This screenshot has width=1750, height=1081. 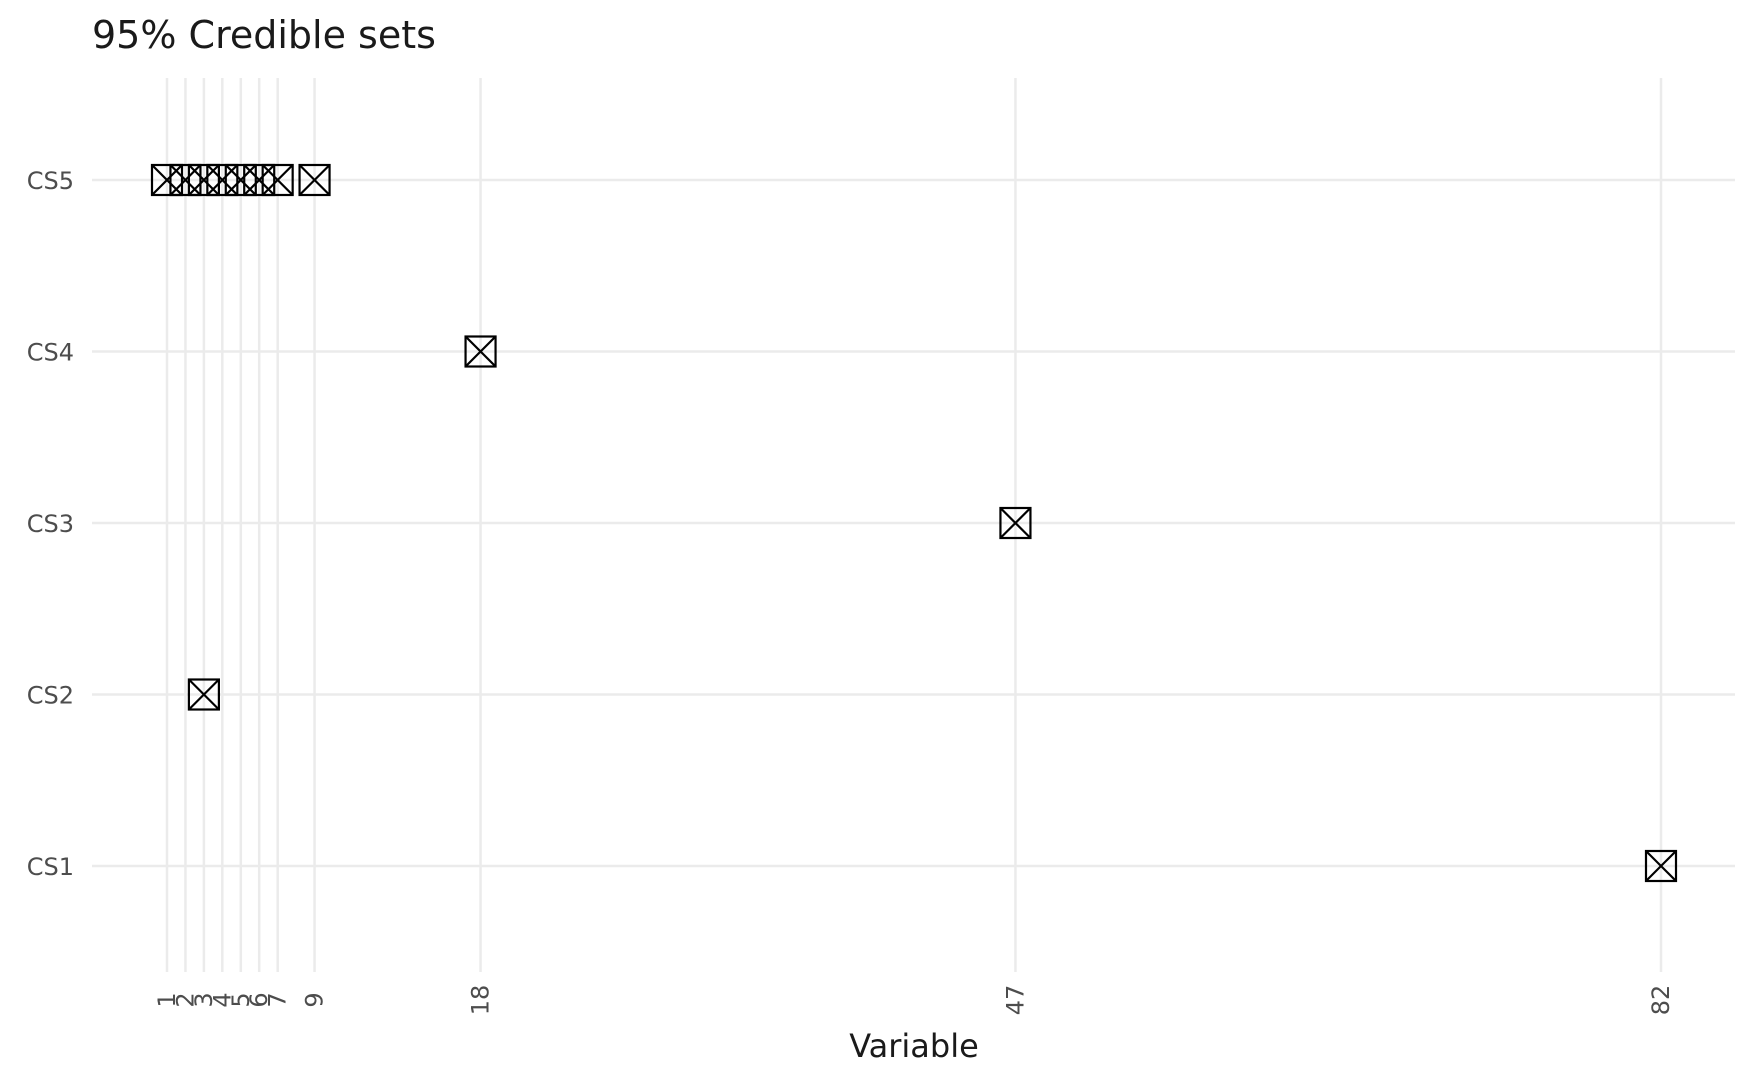 I want to click on x-tick-label: 18, so click(x=481, y=1000).